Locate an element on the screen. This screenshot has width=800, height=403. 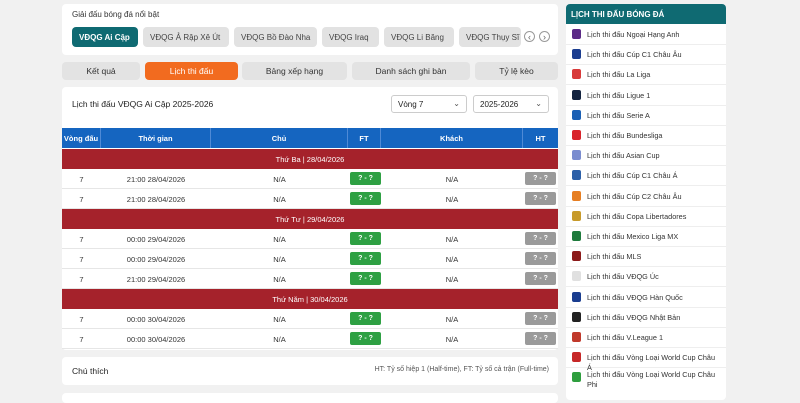
tab: Tỷ lệ kèo is located at coordinates (516, 71).